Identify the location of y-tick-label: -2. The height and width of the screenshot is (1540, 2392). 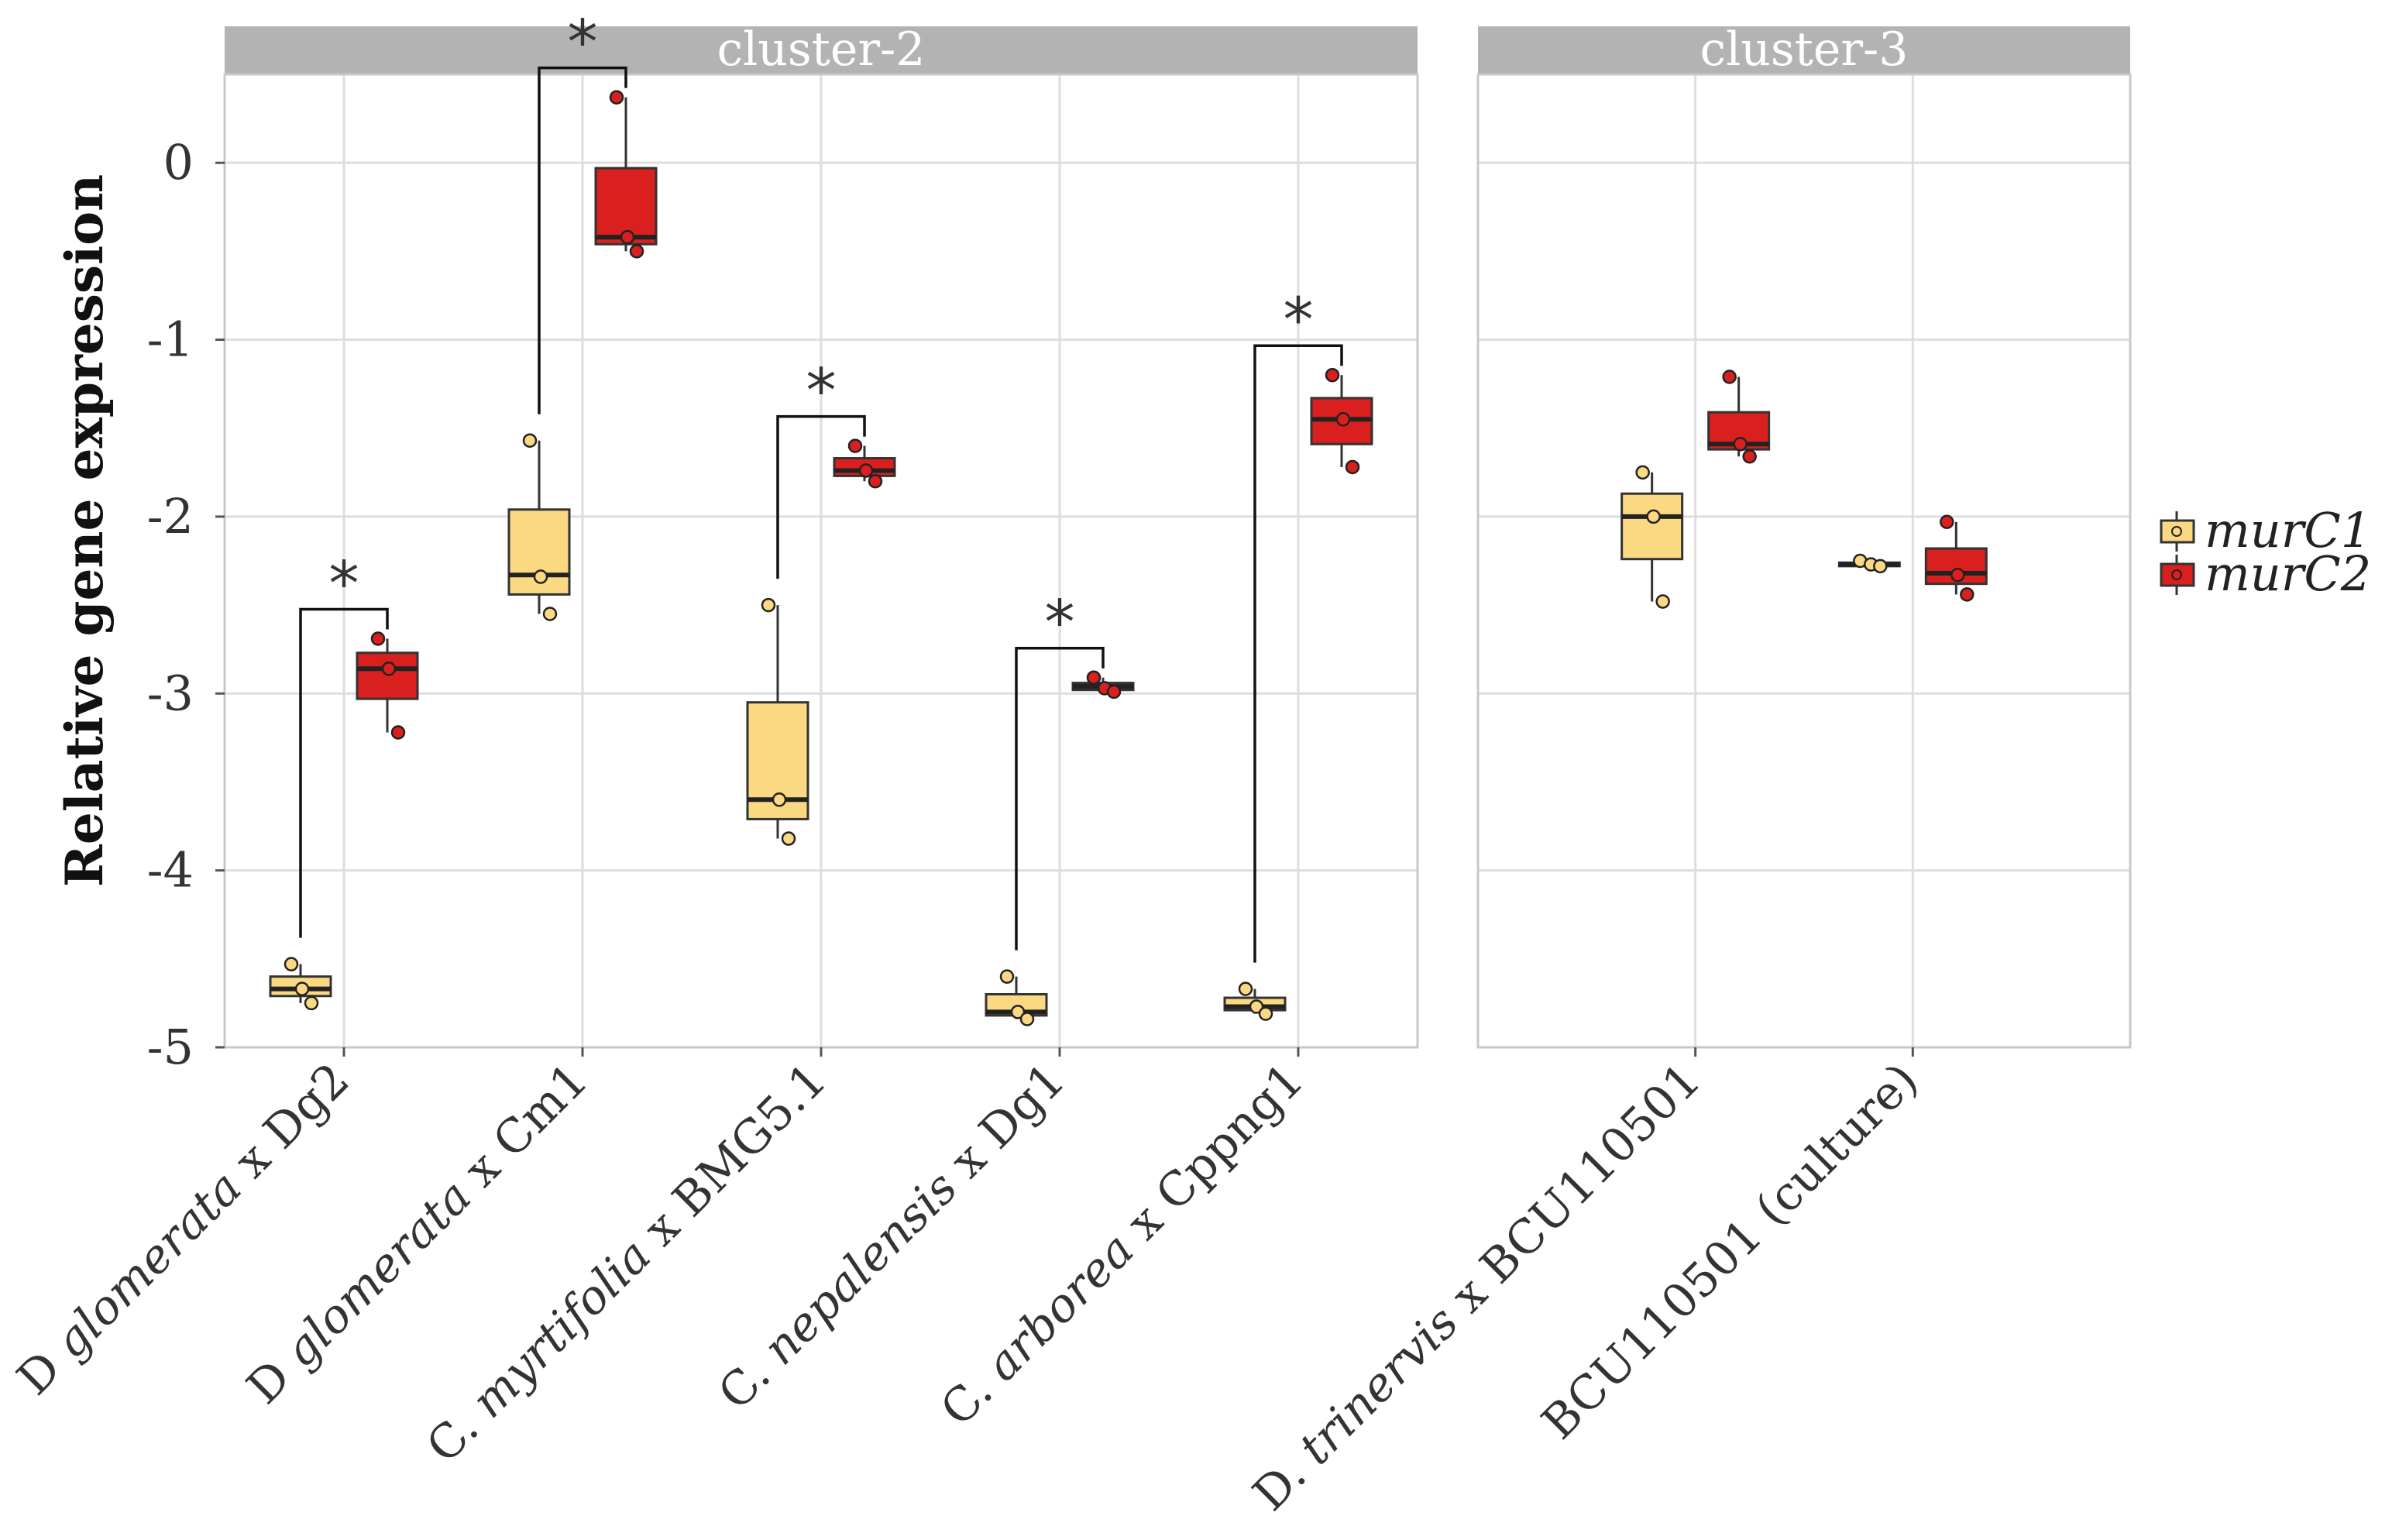
(170, 516).